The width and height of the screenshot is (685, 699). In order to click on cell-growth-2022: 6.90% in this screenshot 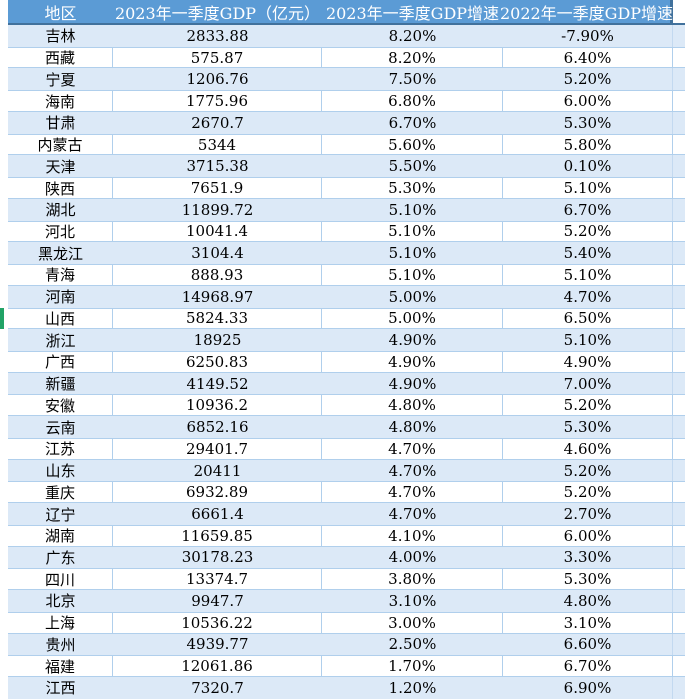, I will do `click(588, 688)`.